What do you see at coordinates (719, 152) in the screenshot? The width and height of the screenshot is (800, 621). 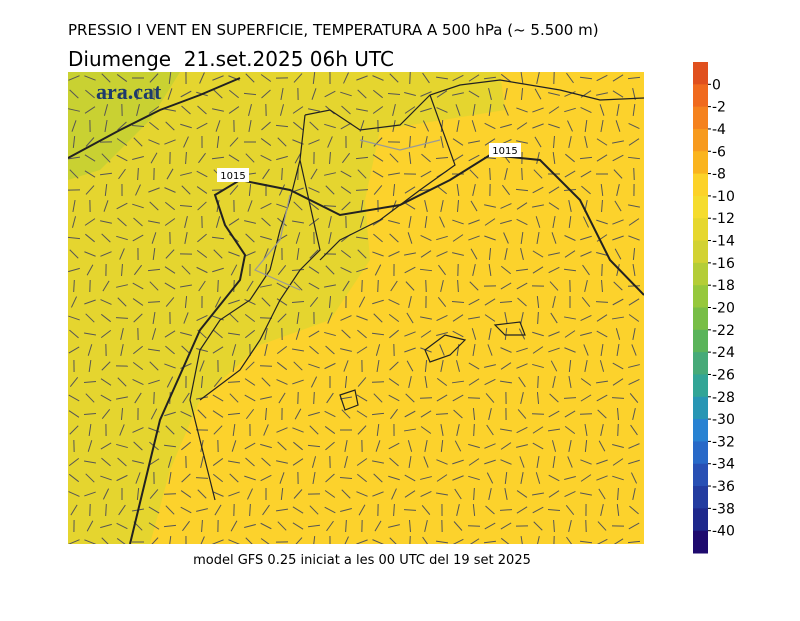 I see `colorbar-tick-label: -6` at bounding box center [719, 152].